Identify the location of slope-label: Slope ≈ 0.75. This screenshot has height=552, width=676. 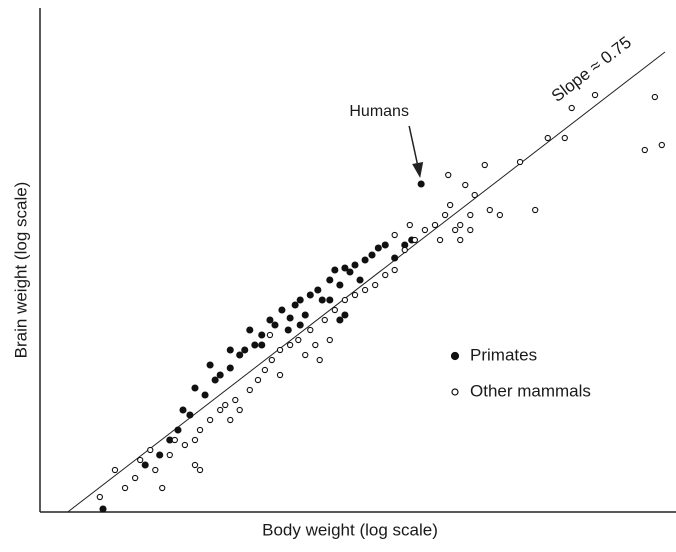
(591, 69).